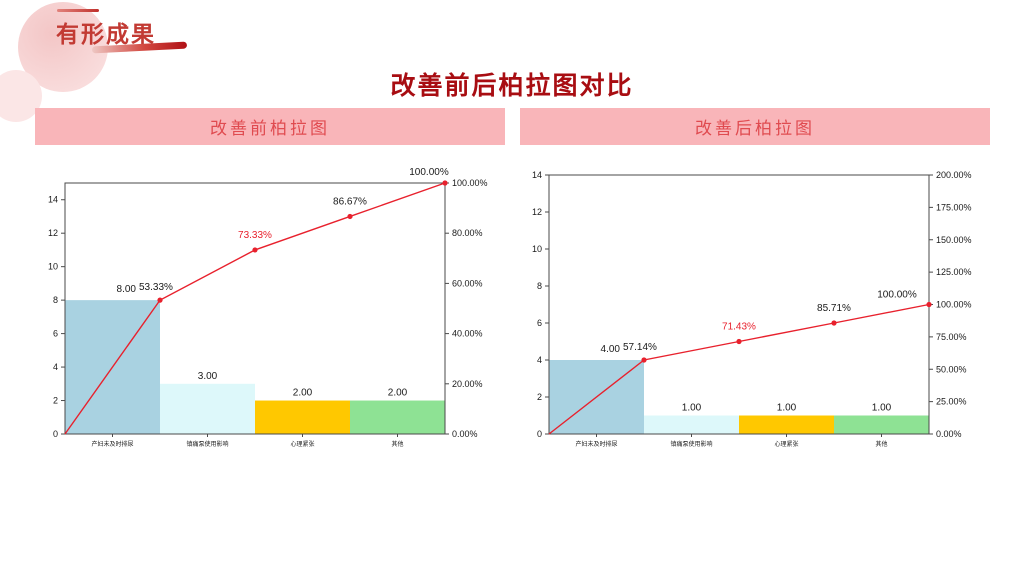  I want to click on cumulative-percent-label: 53.33%, so click(156, 287).